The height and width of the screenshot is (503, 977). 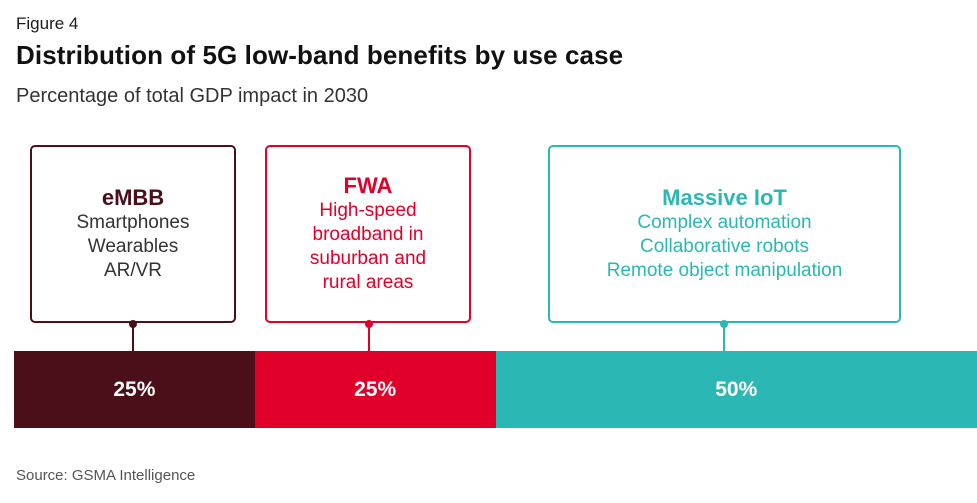 What do you see at coordinates (133, 197) in the screenshot?
I see `annotation-title-embb: eMBB` at bounding box center [133, 197].